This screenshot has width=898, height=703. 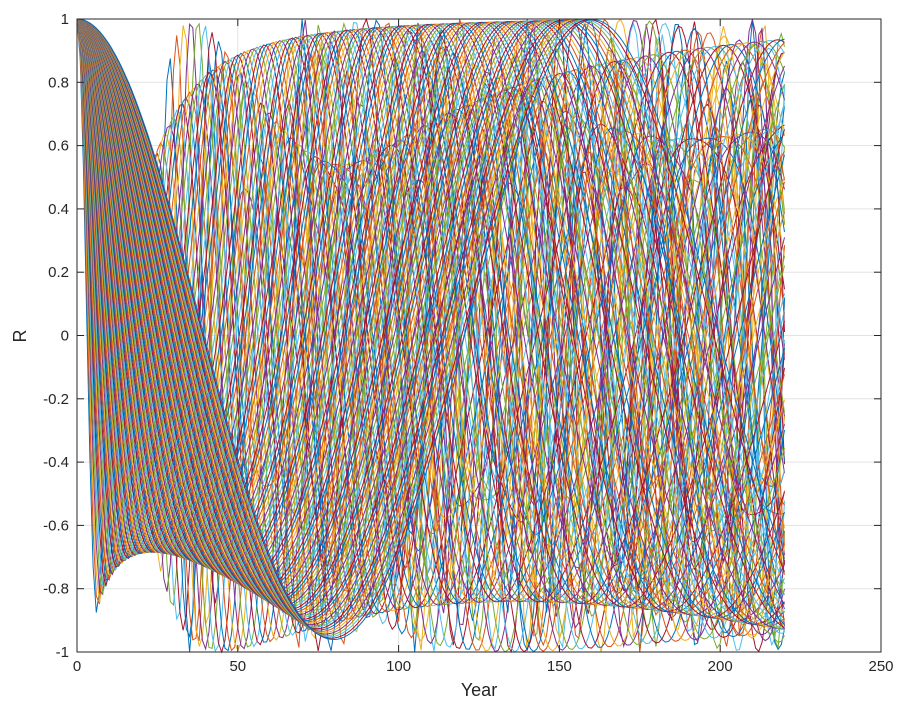 I want to click on x-tick-label: 50, so click(x=237, y=666).